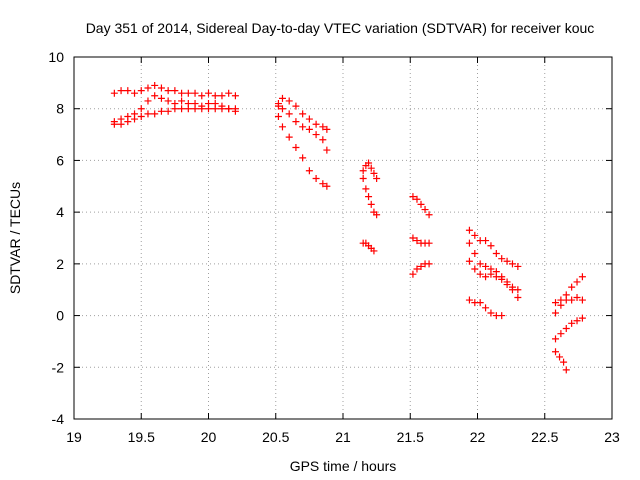 This screenshot has width=640, height=480. What do you see at coordinates (15, 238) in the screenshot?
I see `y-axis-label: SDTVAR / TECUs` at bounding box center [15, 238].